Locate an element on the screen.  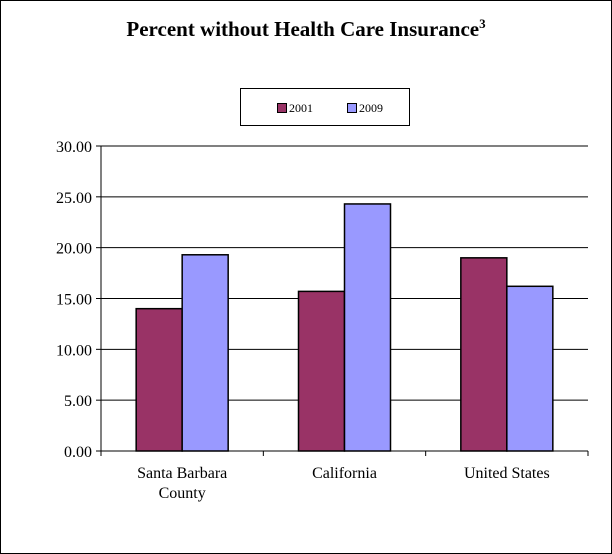
x-tick-label-2-0: United States is located at coordinates (507, 473).